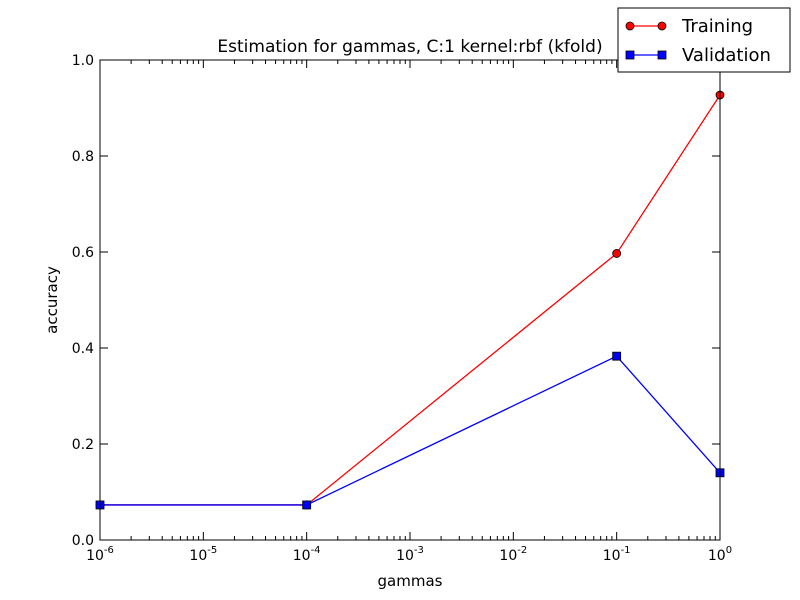 The height and width of the screenshot is (600, 800). What do you see at coordinates (83, 61) in the screenshot?
I see `y-tick-label: 1.0` at bounding box center [83, 61].